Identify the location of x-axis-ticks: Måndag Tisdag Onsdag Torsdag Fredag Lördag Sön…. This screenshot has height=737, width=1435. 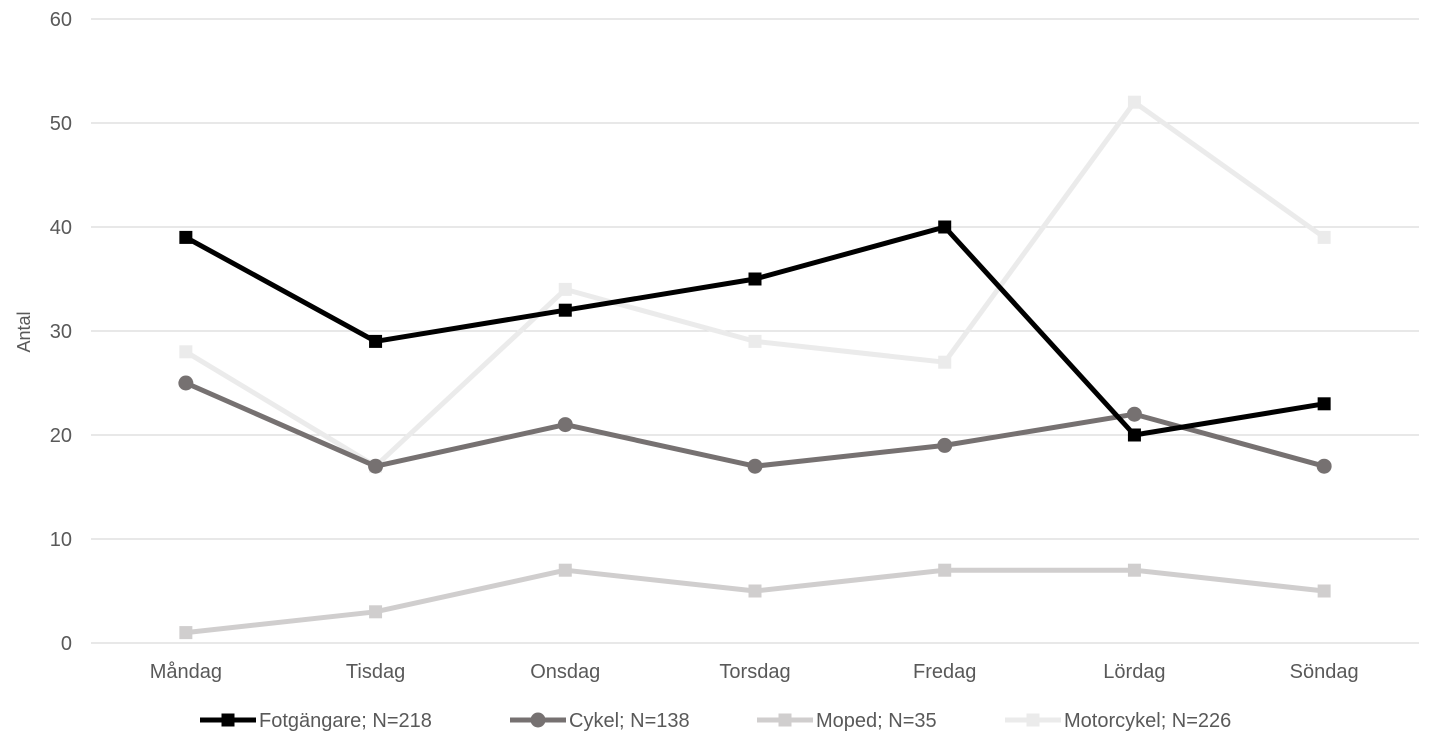
(754, 672).